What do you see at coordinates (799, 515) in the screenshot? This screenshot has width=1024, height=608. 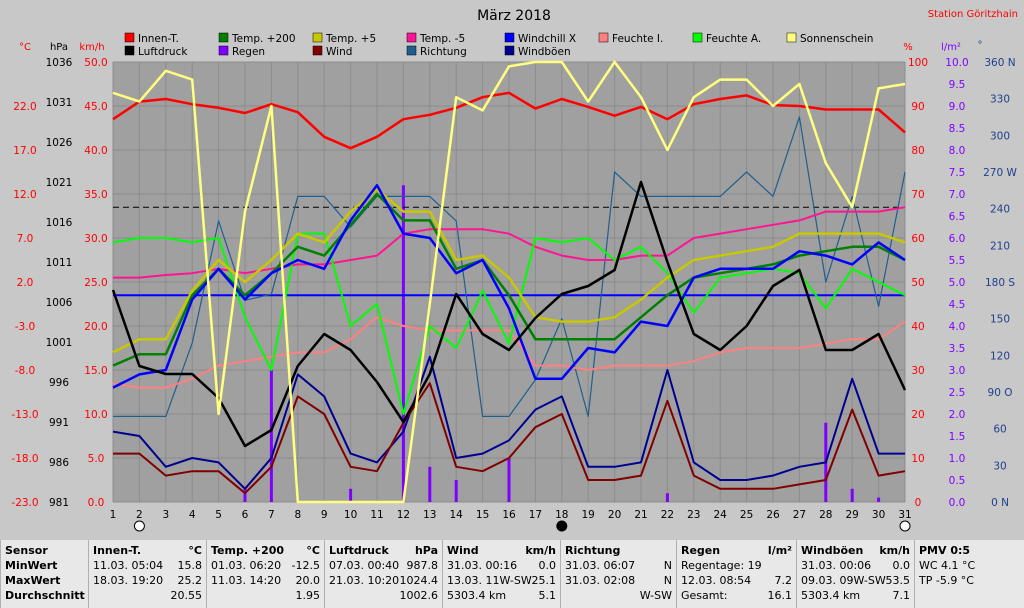 I see `tick-label-day: 27` at bounding box center [799, 515].